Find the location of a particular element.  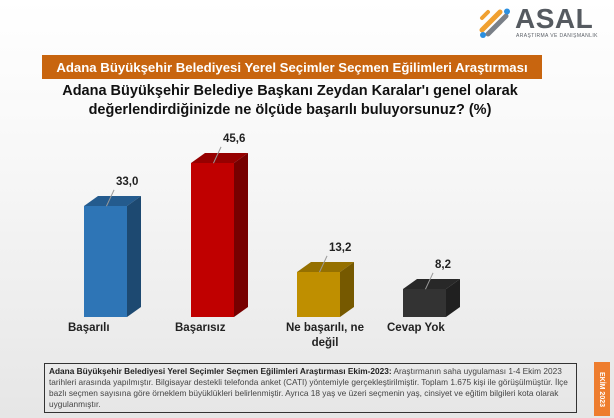

value-label: 33,0 is located at coordinates (127, 182).